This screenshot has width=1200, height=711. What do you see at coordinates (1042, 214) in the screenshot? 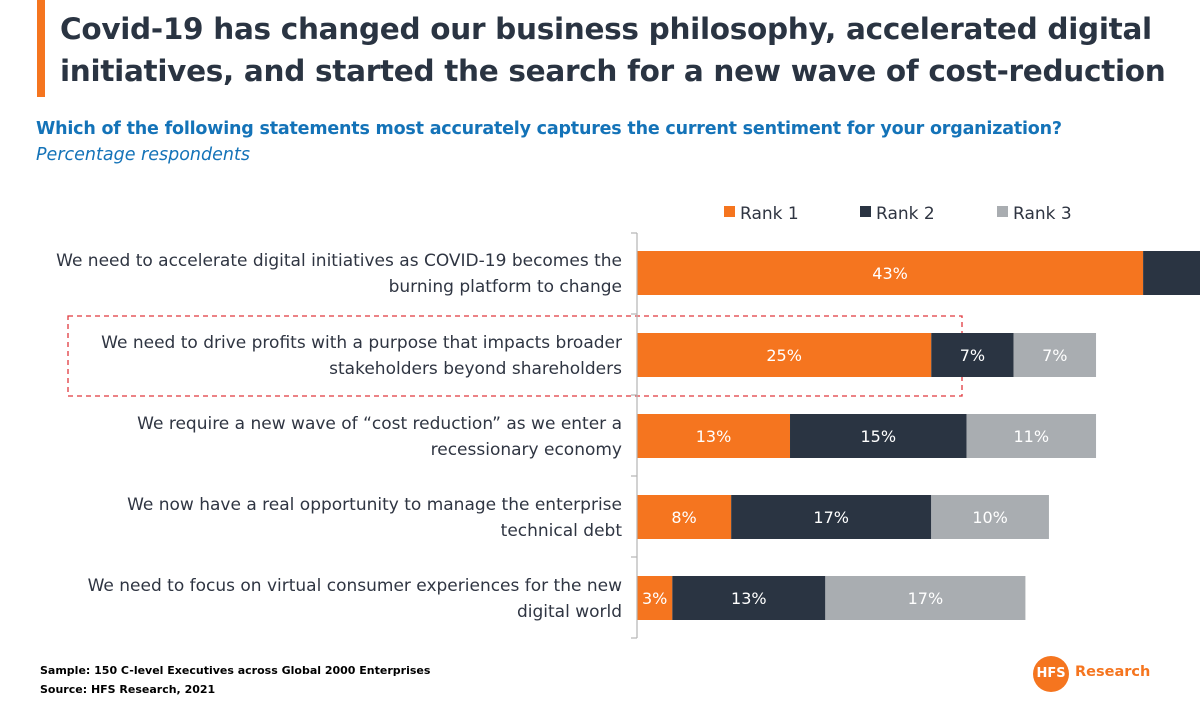
I see `legend-label-rank3: Rank 3` at bounding box center [1042, 214].